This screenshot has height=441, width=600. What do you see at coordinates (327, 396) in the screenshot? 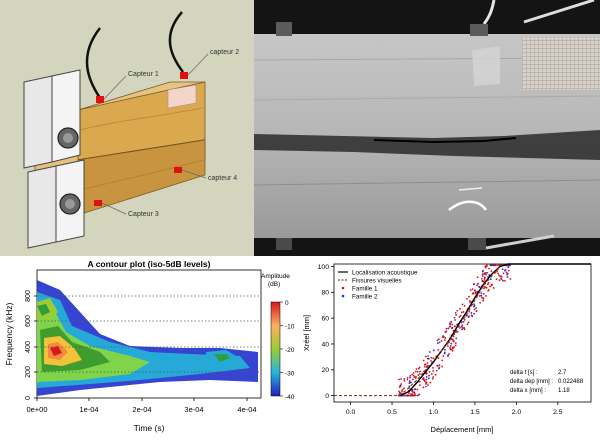
I see `scatter-y-tick-label: 0` at bounding box center [327, 396].